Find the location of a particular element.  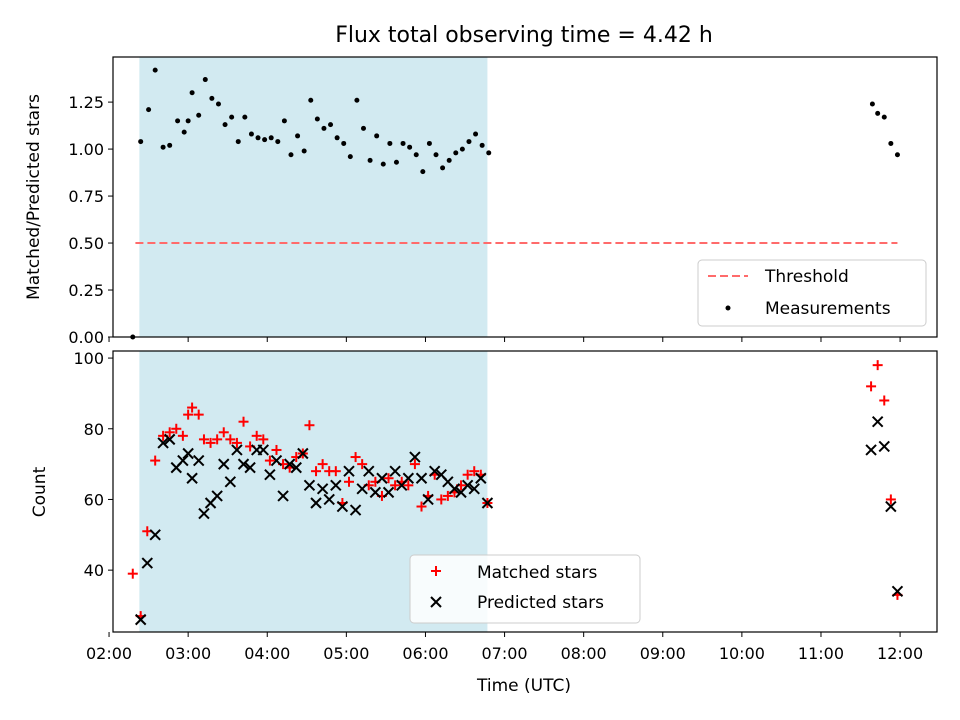

x-tick-label: 06:00 is located at coordinates (425, 653).